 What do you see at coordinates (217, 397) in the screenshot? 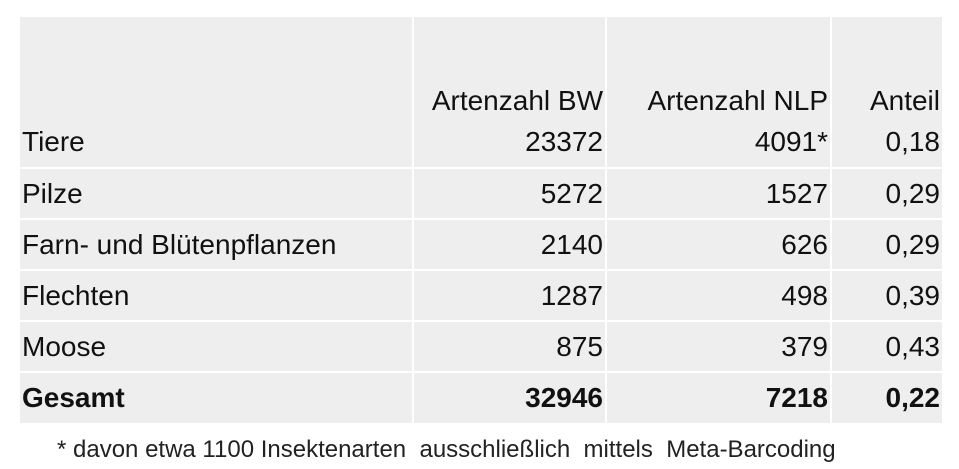
I see `total-label: Gesamt` at bounding box center [217, 397].